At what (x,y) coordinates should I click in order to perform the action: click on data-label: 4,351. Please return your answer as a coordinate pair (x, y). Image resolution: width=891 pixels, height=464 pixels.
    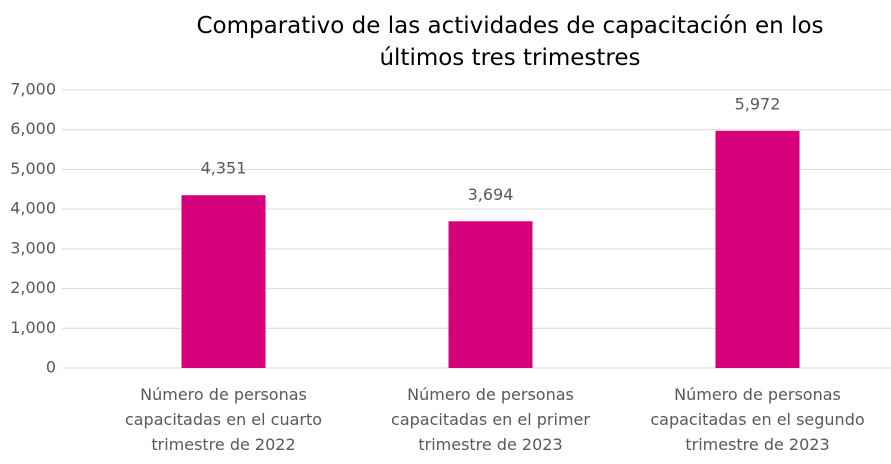
    Looking at the image, I should click on (224, 168).